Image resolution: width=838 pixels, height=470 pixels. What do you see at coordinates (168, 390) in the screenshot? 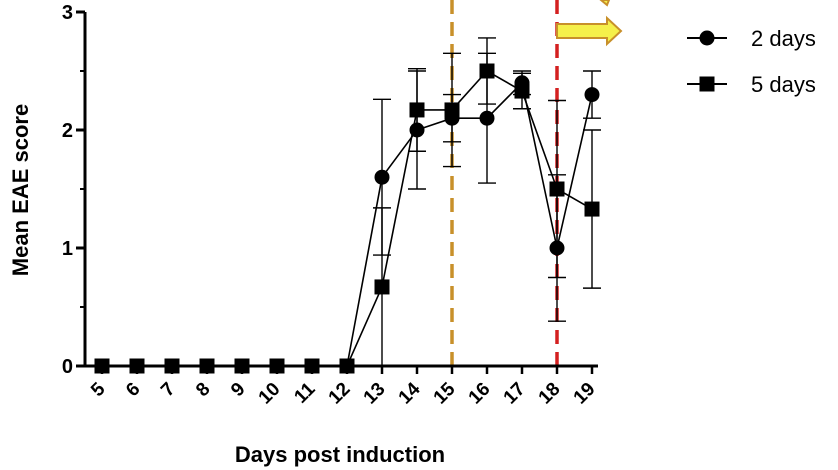
I see `x-tick-label-7: 7` at bounding box center [168, 390].